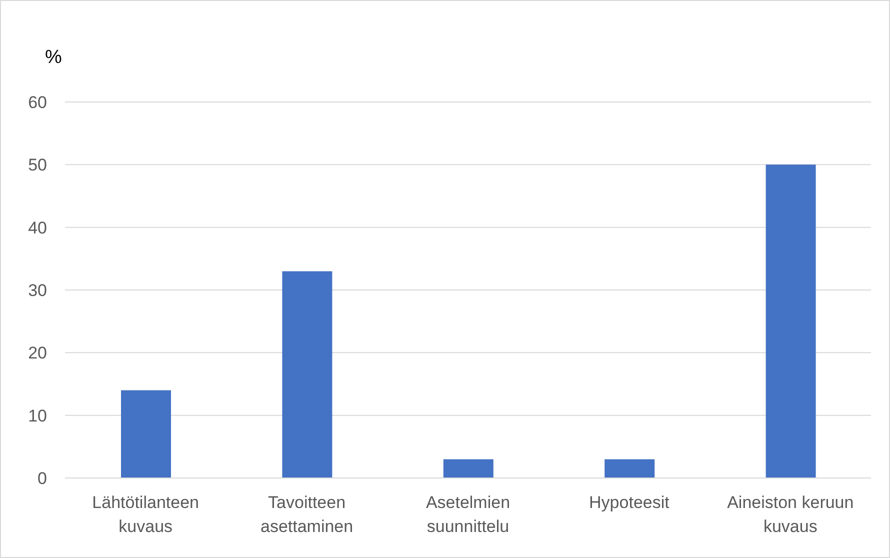  Describe the element at coordinates (37, 353) in the screenshot. I see `y-tick-label: 20` at that location.